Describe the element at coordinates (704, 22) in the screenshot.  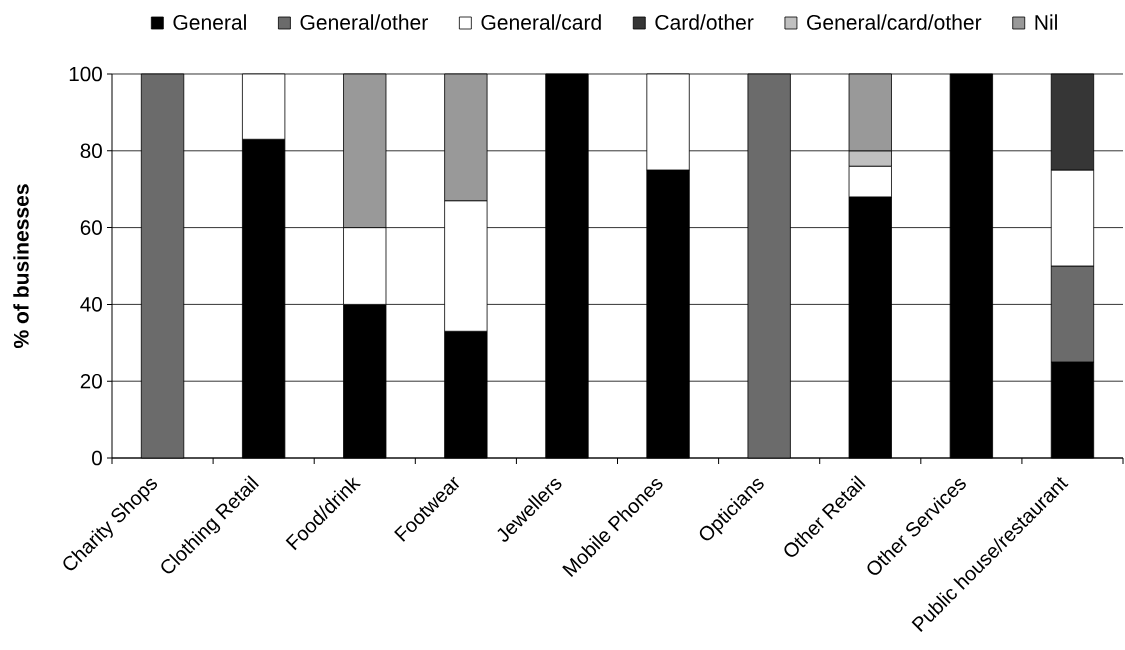
I see `legend-label: Card/other` at that location.